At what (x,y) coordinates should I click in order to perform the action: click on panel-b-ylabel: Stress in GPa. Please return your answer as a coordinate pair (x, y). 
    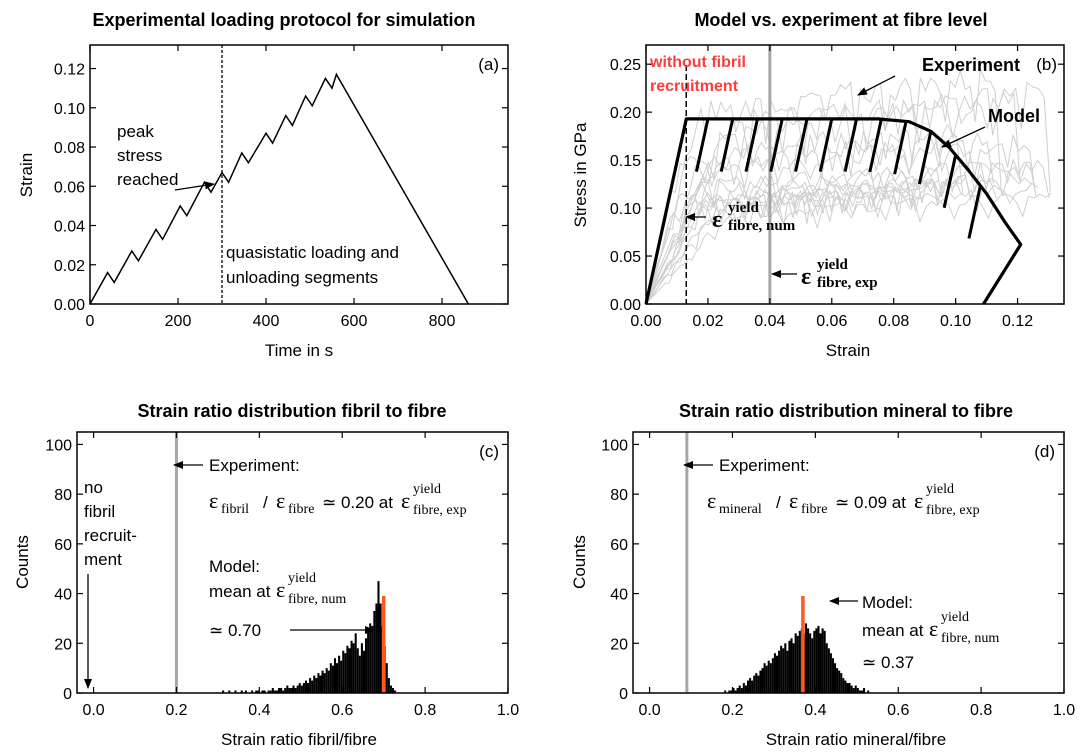
    Looking at the image, I should click on (580, 174).